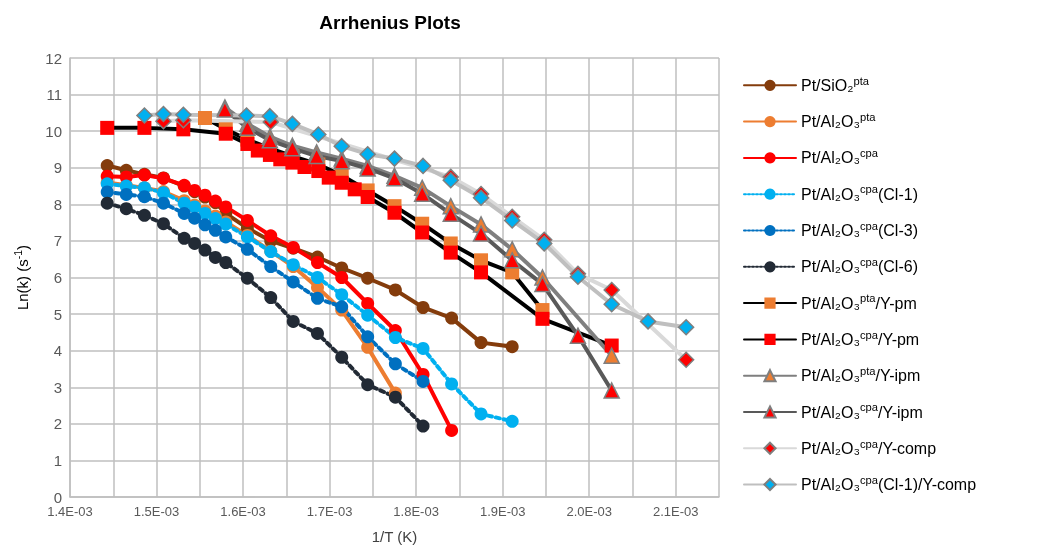 The height and width of the screenshot is (554, 1038). What do you see at coordinates (53, 58) in the screenshot?
I see `y-tick-label: 12` at bounding box center [53, 58].